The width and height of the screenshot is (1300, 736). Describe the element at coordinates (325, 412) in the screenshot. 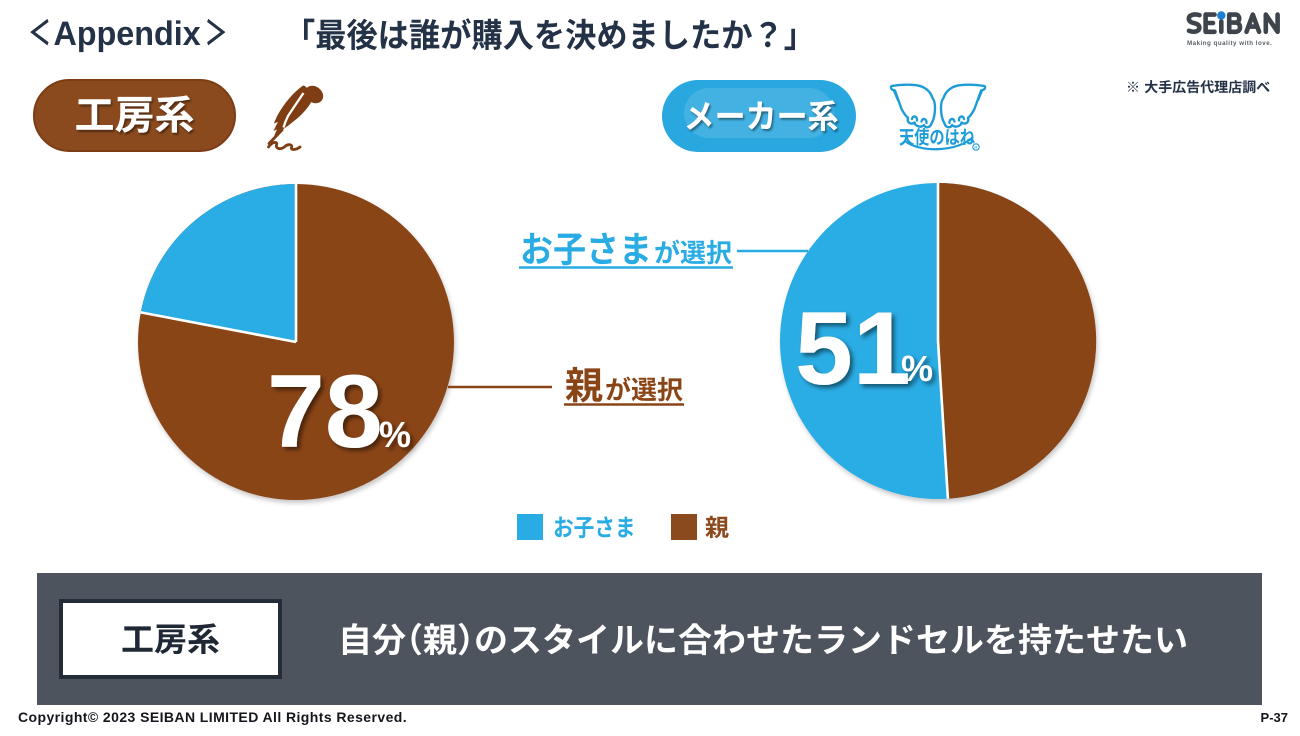

I see `svg-text: 78` at that location.